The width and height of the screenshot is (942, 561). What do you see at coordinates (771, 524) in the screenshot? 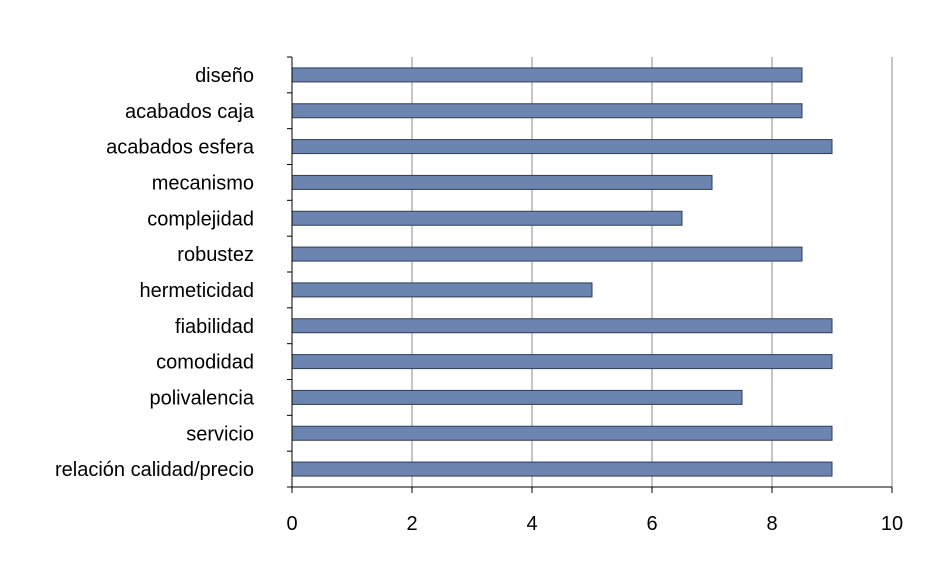
I see `x-tick-label: 8` at bounding box center [771, 524].